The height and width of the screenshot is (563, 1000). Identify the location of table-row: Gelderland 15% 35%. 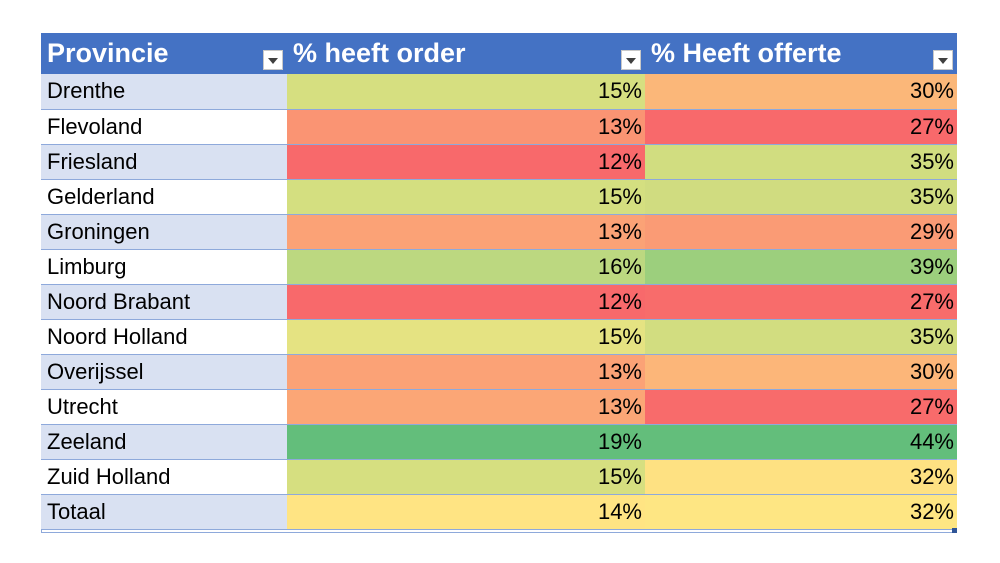
(499, 197).